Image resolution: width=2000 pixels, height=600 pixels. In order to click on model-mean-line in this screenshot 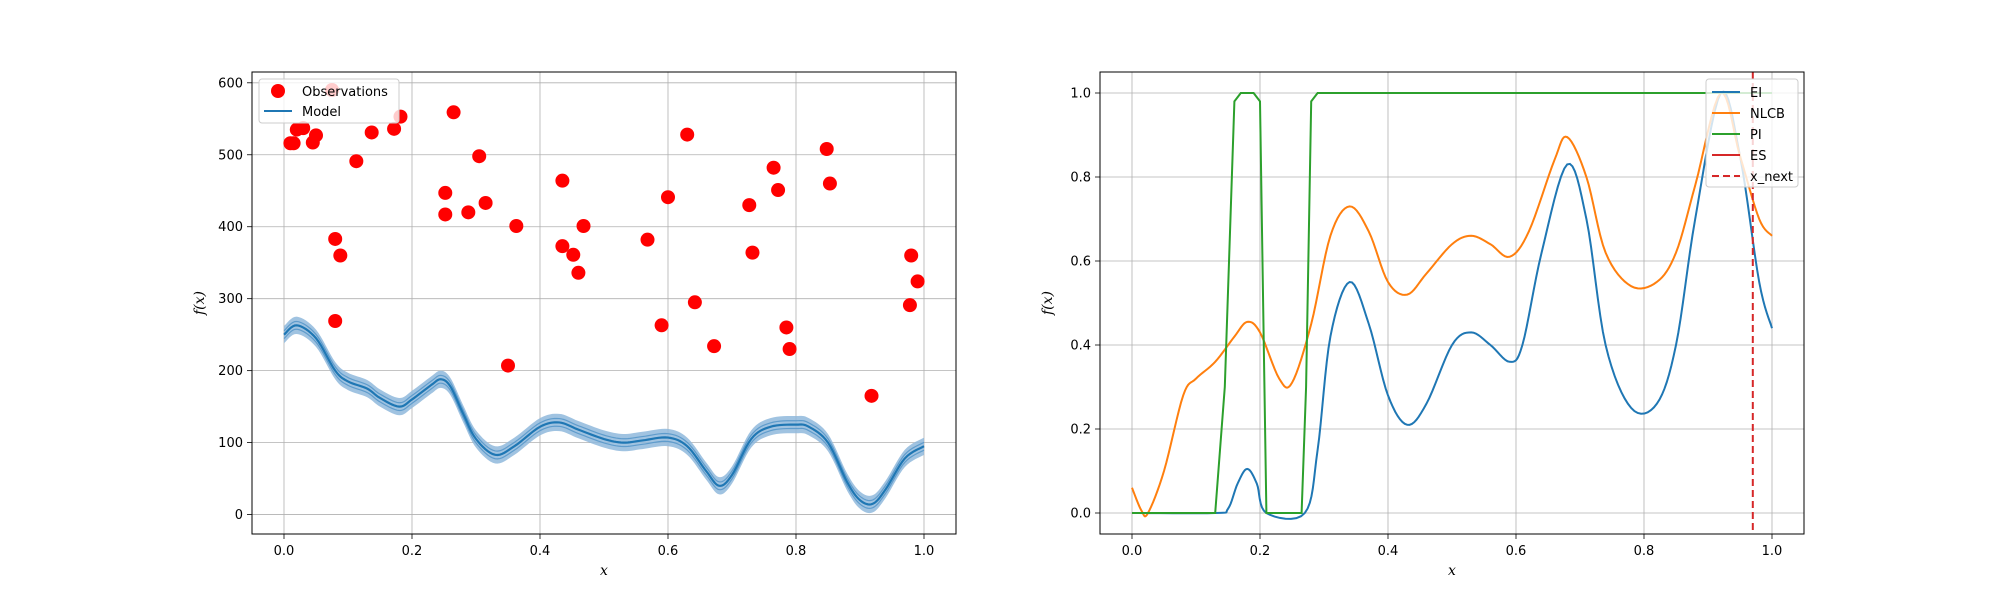, I will do `click(604, 415)`.